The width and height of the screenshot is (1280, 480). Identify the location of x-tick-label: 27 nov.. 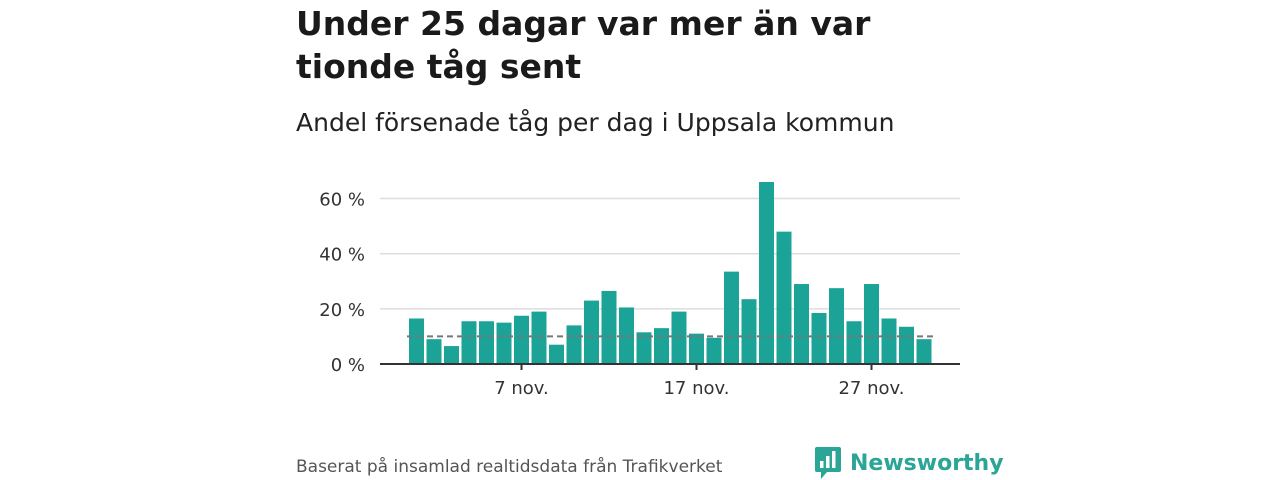
(871, 388).